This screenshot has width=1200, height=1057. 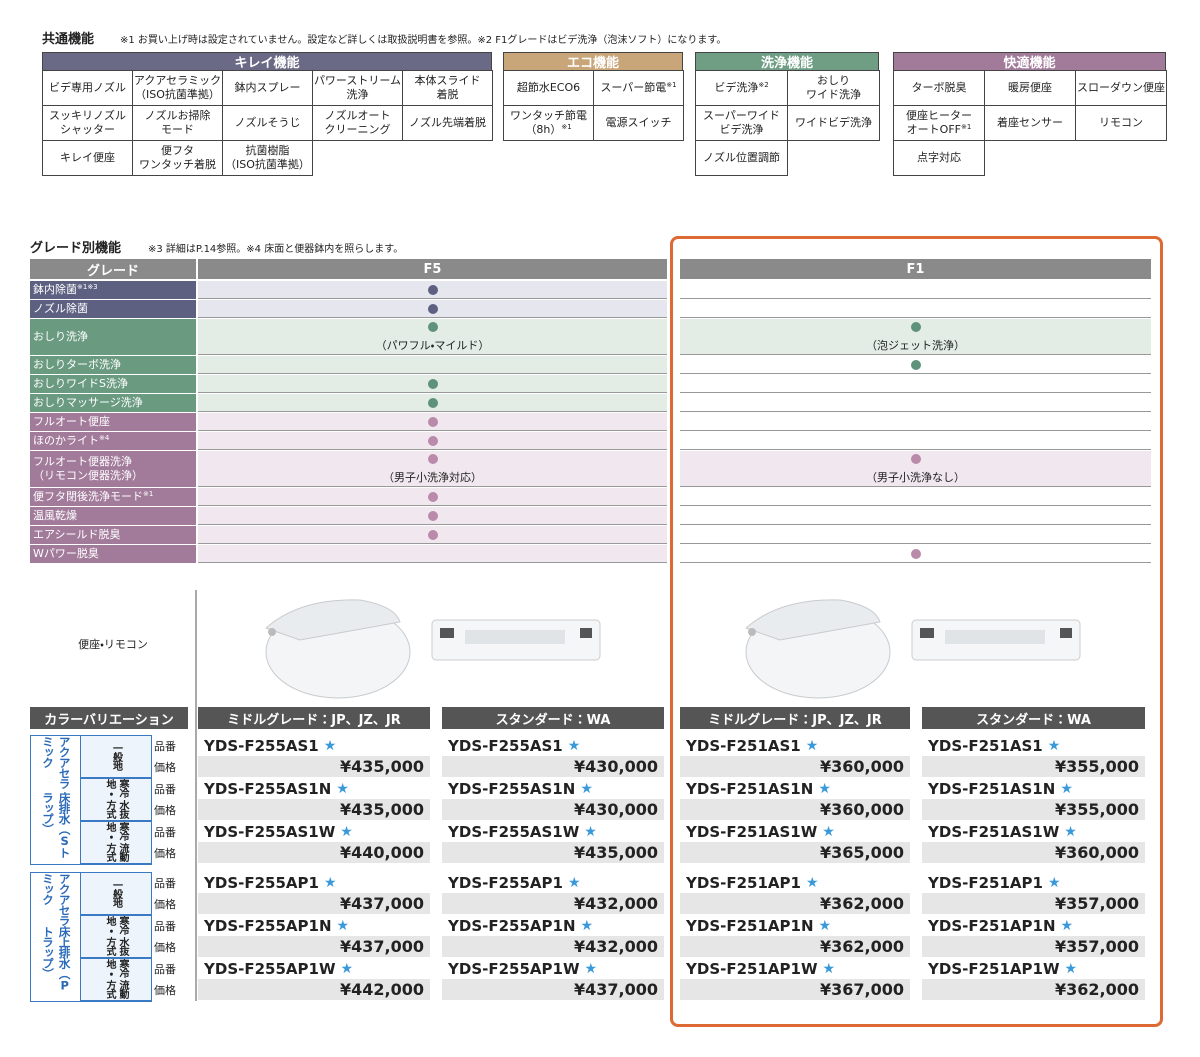 I want to click on feature-cell: ビデ専用ノズル, so click(x=87, y=88).